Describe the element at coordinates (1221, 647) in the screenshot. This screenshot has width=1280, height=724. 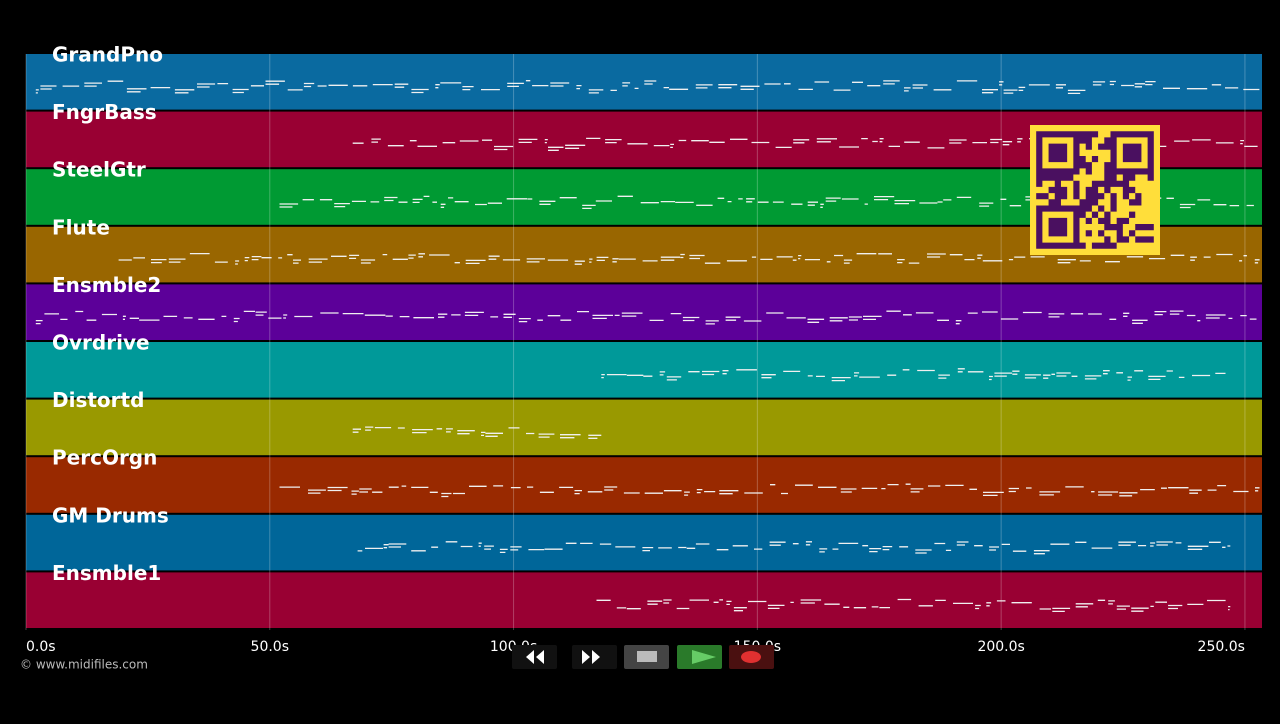
I see `x-tick-label: 250.0s` at that location.